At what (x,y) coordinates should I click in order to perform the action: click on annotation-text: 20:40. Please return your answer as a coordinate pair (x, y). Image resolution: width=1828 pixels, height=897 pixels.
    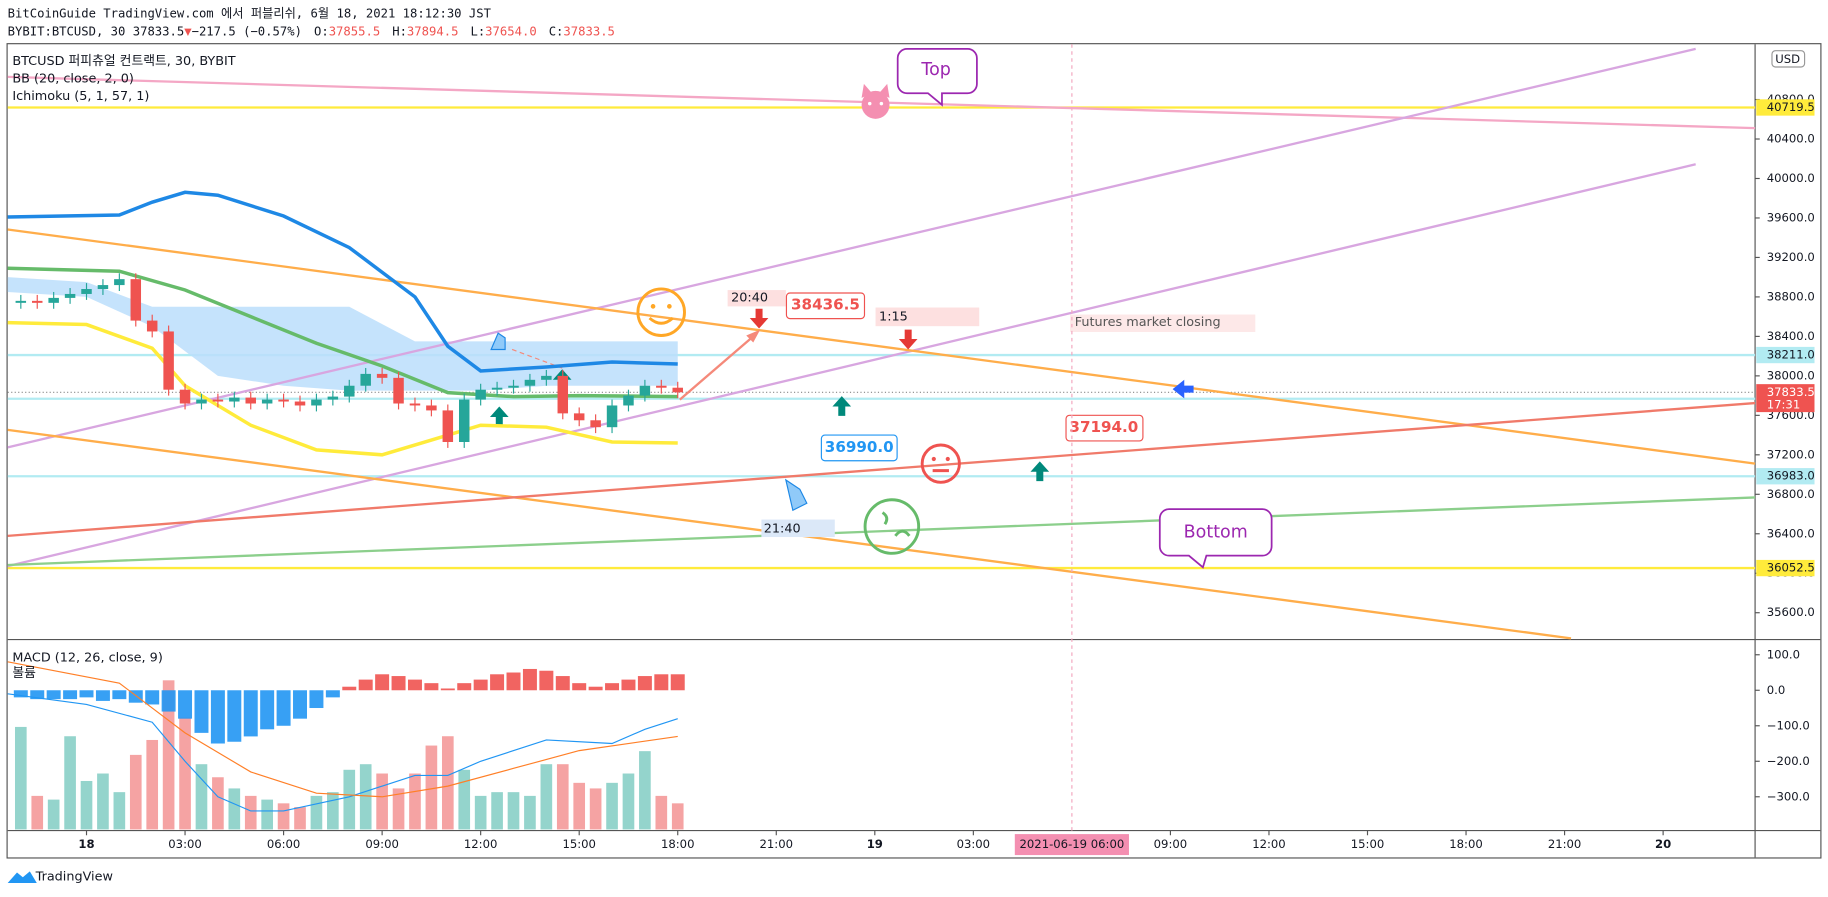
    Looking at the image, I should click on (749, 298).